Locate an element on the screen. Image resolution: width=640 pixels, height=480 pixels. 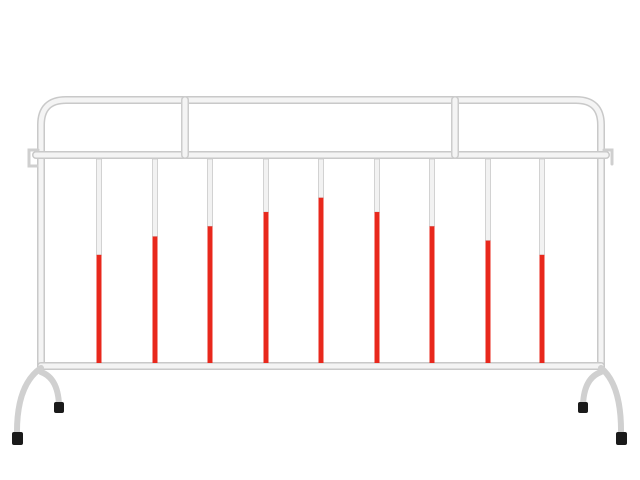
right-inner-leg is located at coordinates (592, 388).